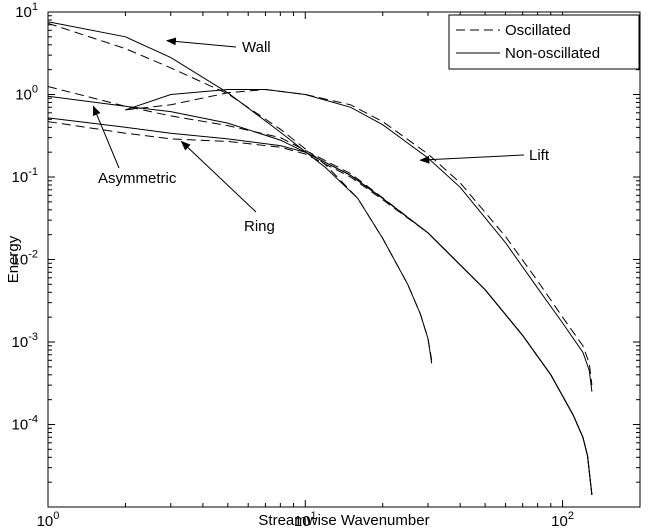  Describe the element at coordinates (106, 137) in the screenshot. I see `annotation-arrow-asymmetric` at that location.